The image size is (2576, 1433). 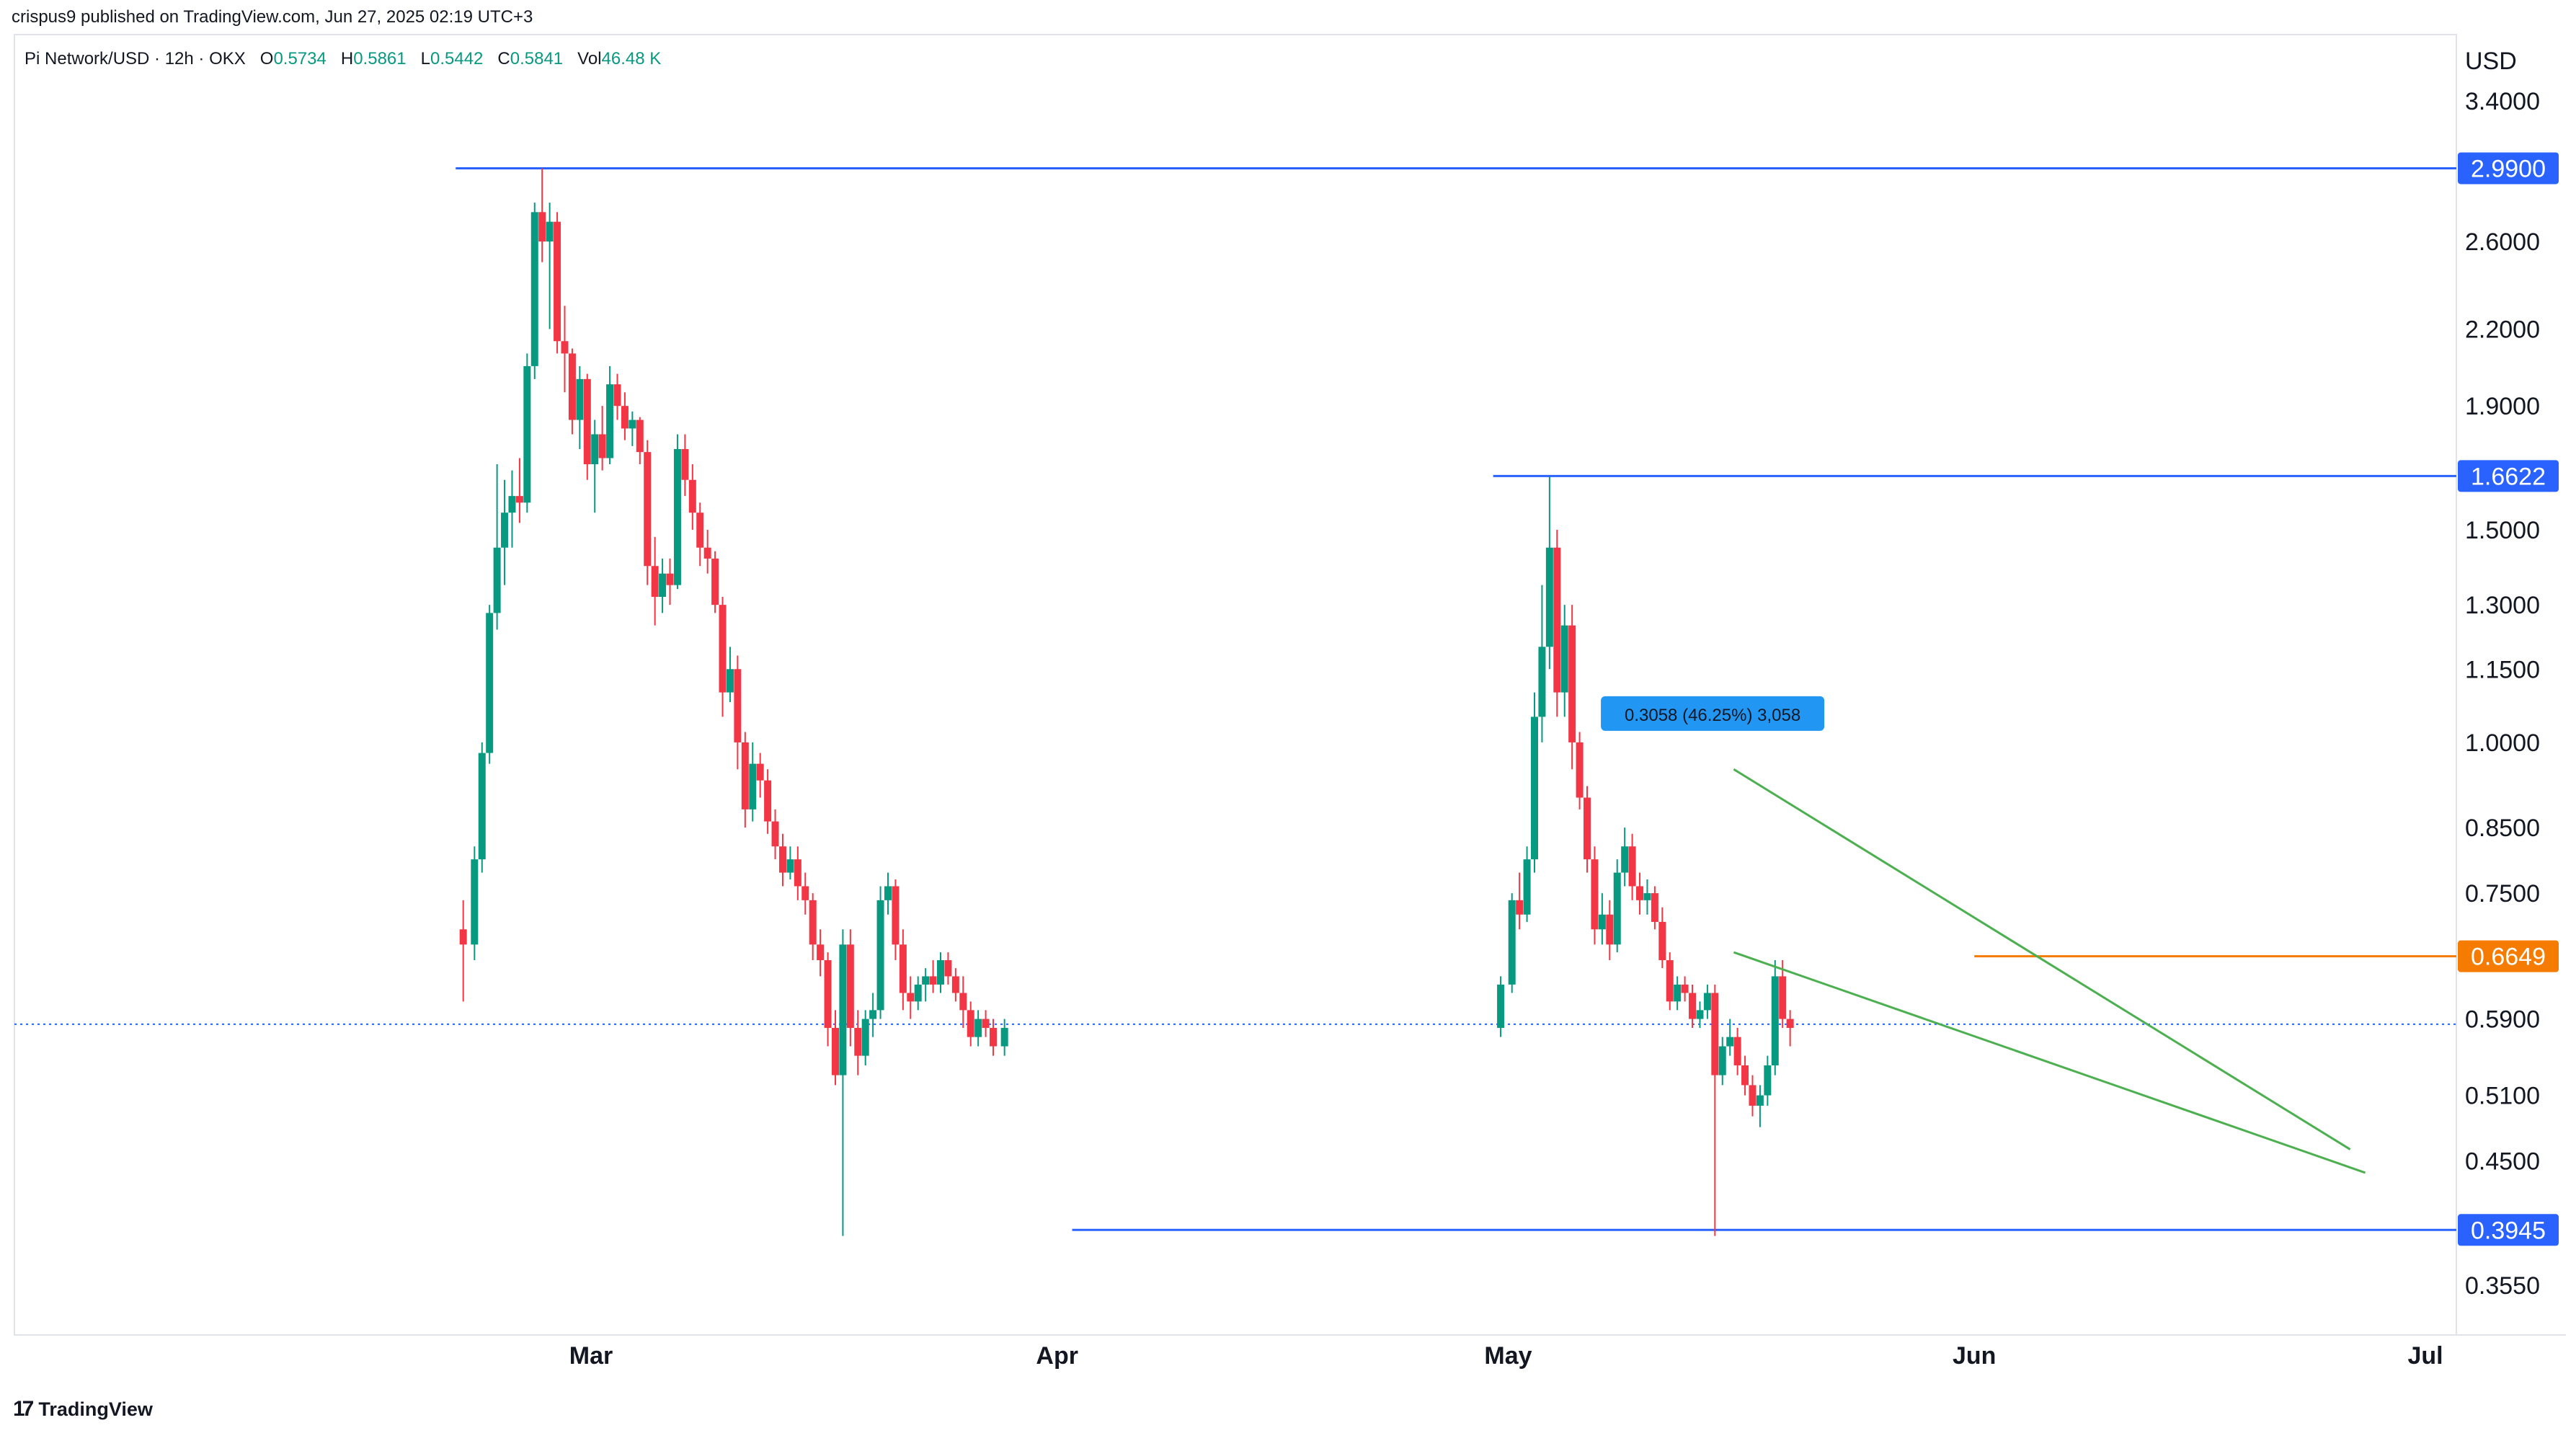 What do you see at coordinates (266, 58) in the screenshot?
I see `ohlc-open-key: O` at bounding box center [266, 58].